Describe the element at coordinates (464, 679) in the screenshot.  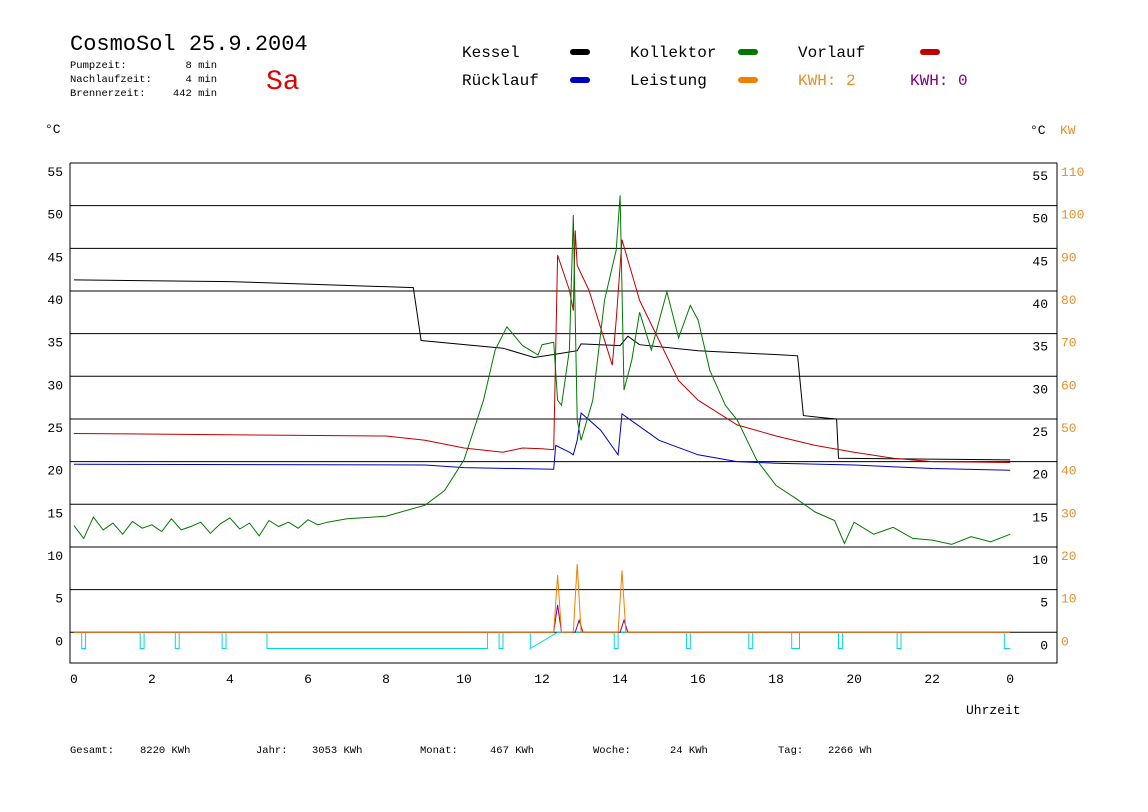
I see `x-tick-label: 10` at that location.